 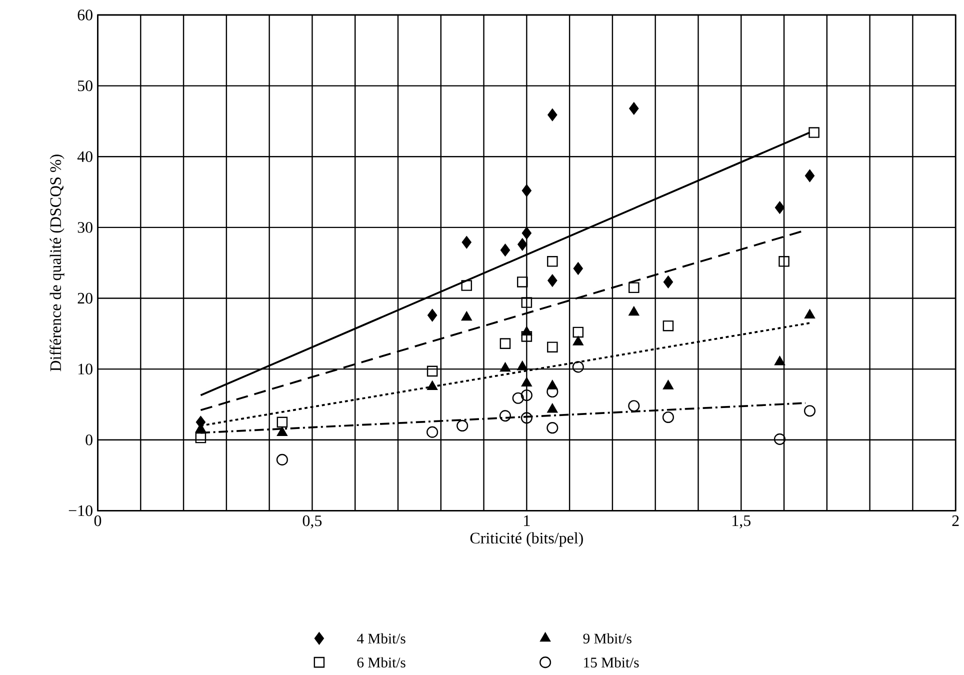 I want to click on y-tick-label: 0, so click(x=89, y=440).